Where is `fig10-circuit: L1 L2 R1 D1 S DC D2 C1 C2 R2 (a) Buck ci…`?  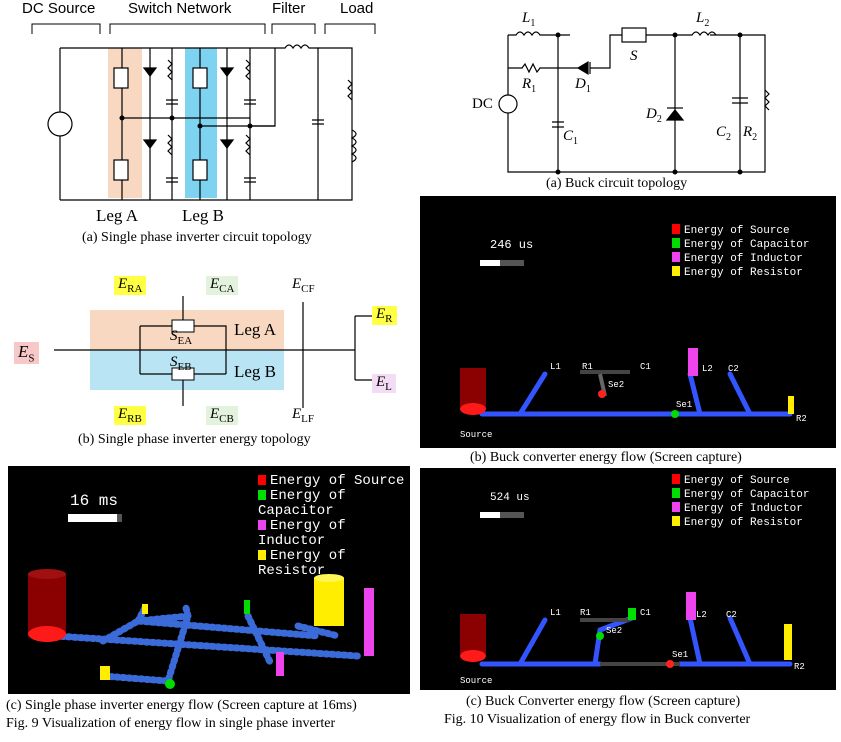 fig10-circuit: L1 L2 R1 D1 S DC D2 C1 C2 R2 (a) Buck ci… is located at coordinates (650, 97).